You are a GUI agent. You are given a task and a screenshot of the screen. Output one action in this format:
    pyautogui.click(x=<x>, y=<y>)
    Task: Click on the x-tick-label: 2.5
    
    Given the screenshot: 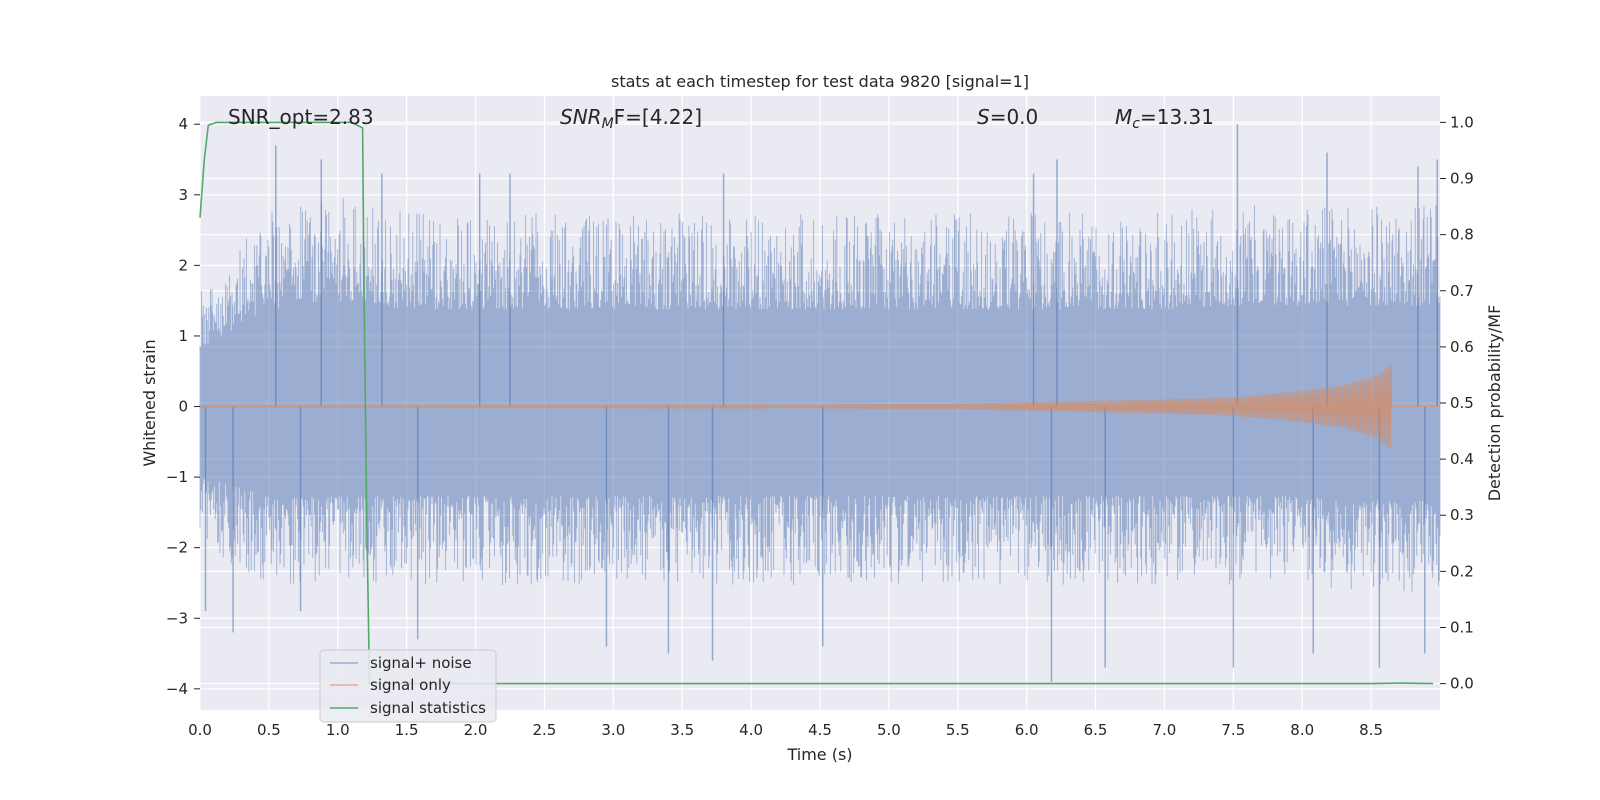 What is the action you would take?
    pyautogui.click(x=545, y=730)
    